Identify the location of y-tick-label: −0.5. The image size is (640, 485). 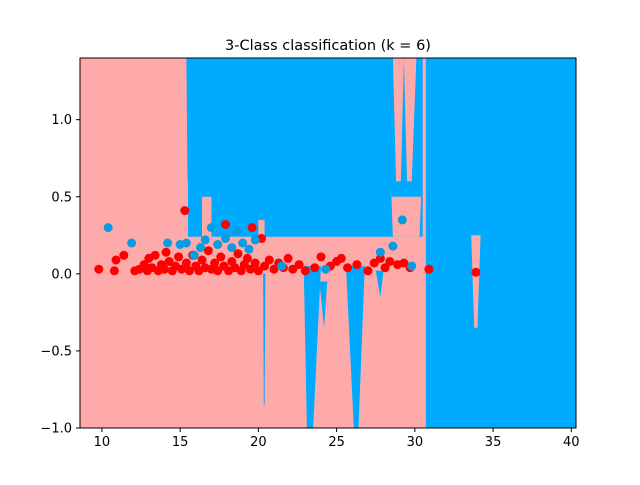
(56, 351).